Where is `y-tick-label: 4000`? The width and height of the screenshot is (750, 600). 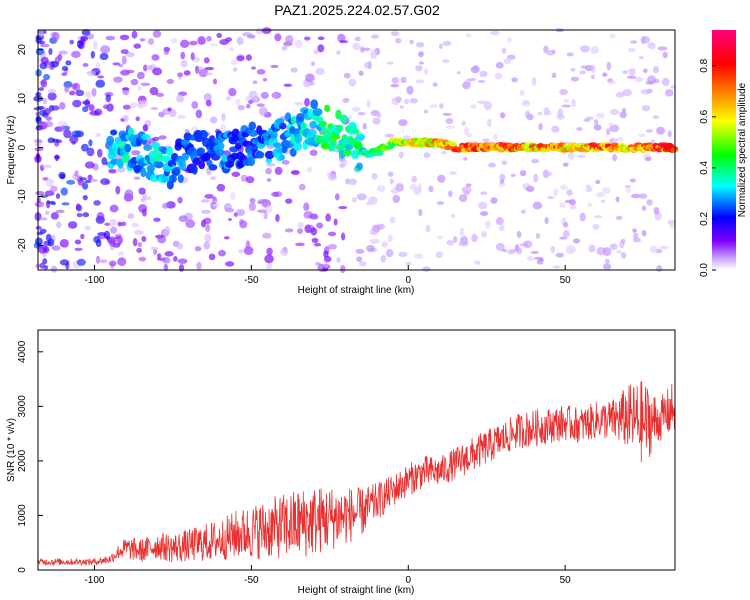
y-tick-label: 4000 is located at coordinates (22, 351).